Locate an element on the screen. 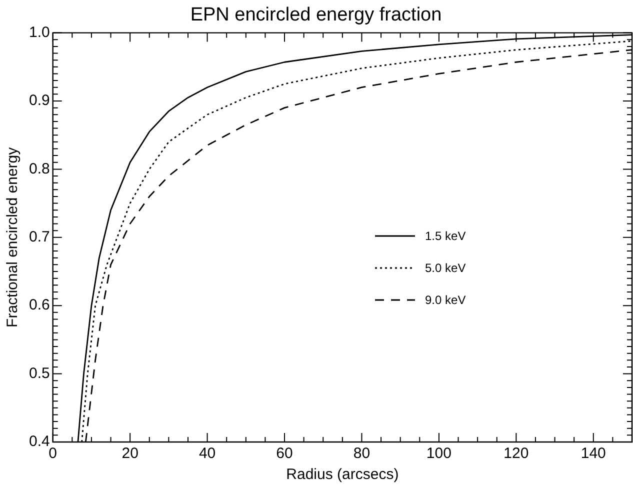 The width and height of the screenshot is (633, 488). legend-label: 5.0 keV is located at coordinates (445, 268).